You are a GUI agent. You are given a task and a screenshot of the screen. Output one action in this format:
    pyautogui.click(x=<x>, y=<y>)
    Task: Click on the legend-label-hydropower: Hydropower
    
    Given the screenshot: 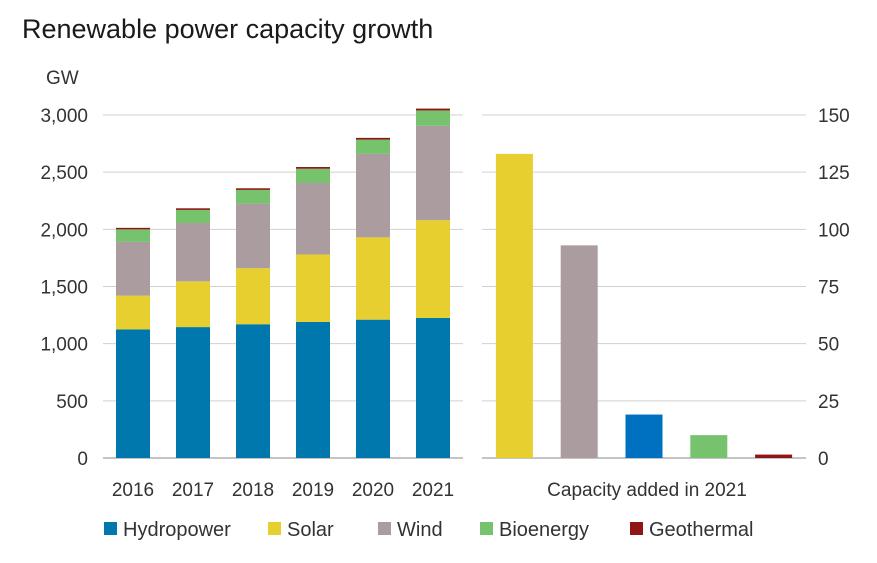 What is the action you would take?
    pyautogui.click(x=177, y=530)
    